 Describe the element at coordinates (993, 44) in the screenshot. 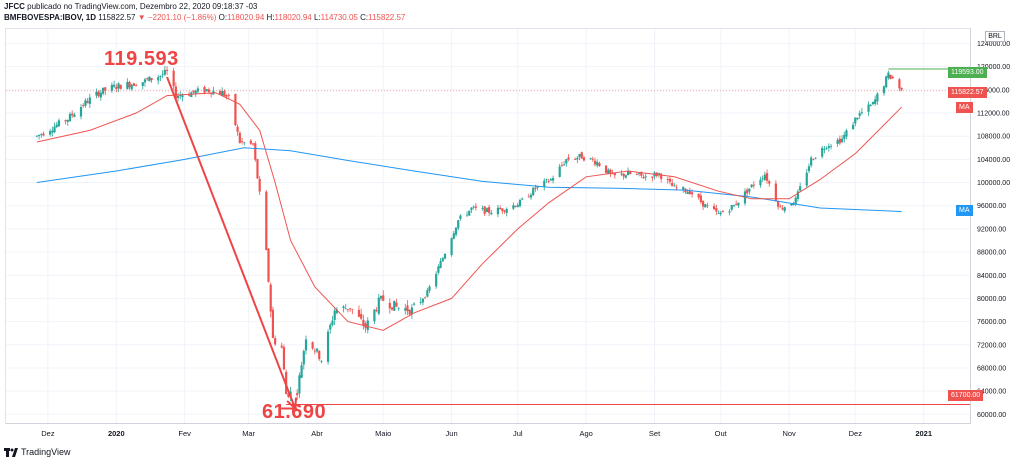

I see `y-tick-label: 124000.00` at that location.